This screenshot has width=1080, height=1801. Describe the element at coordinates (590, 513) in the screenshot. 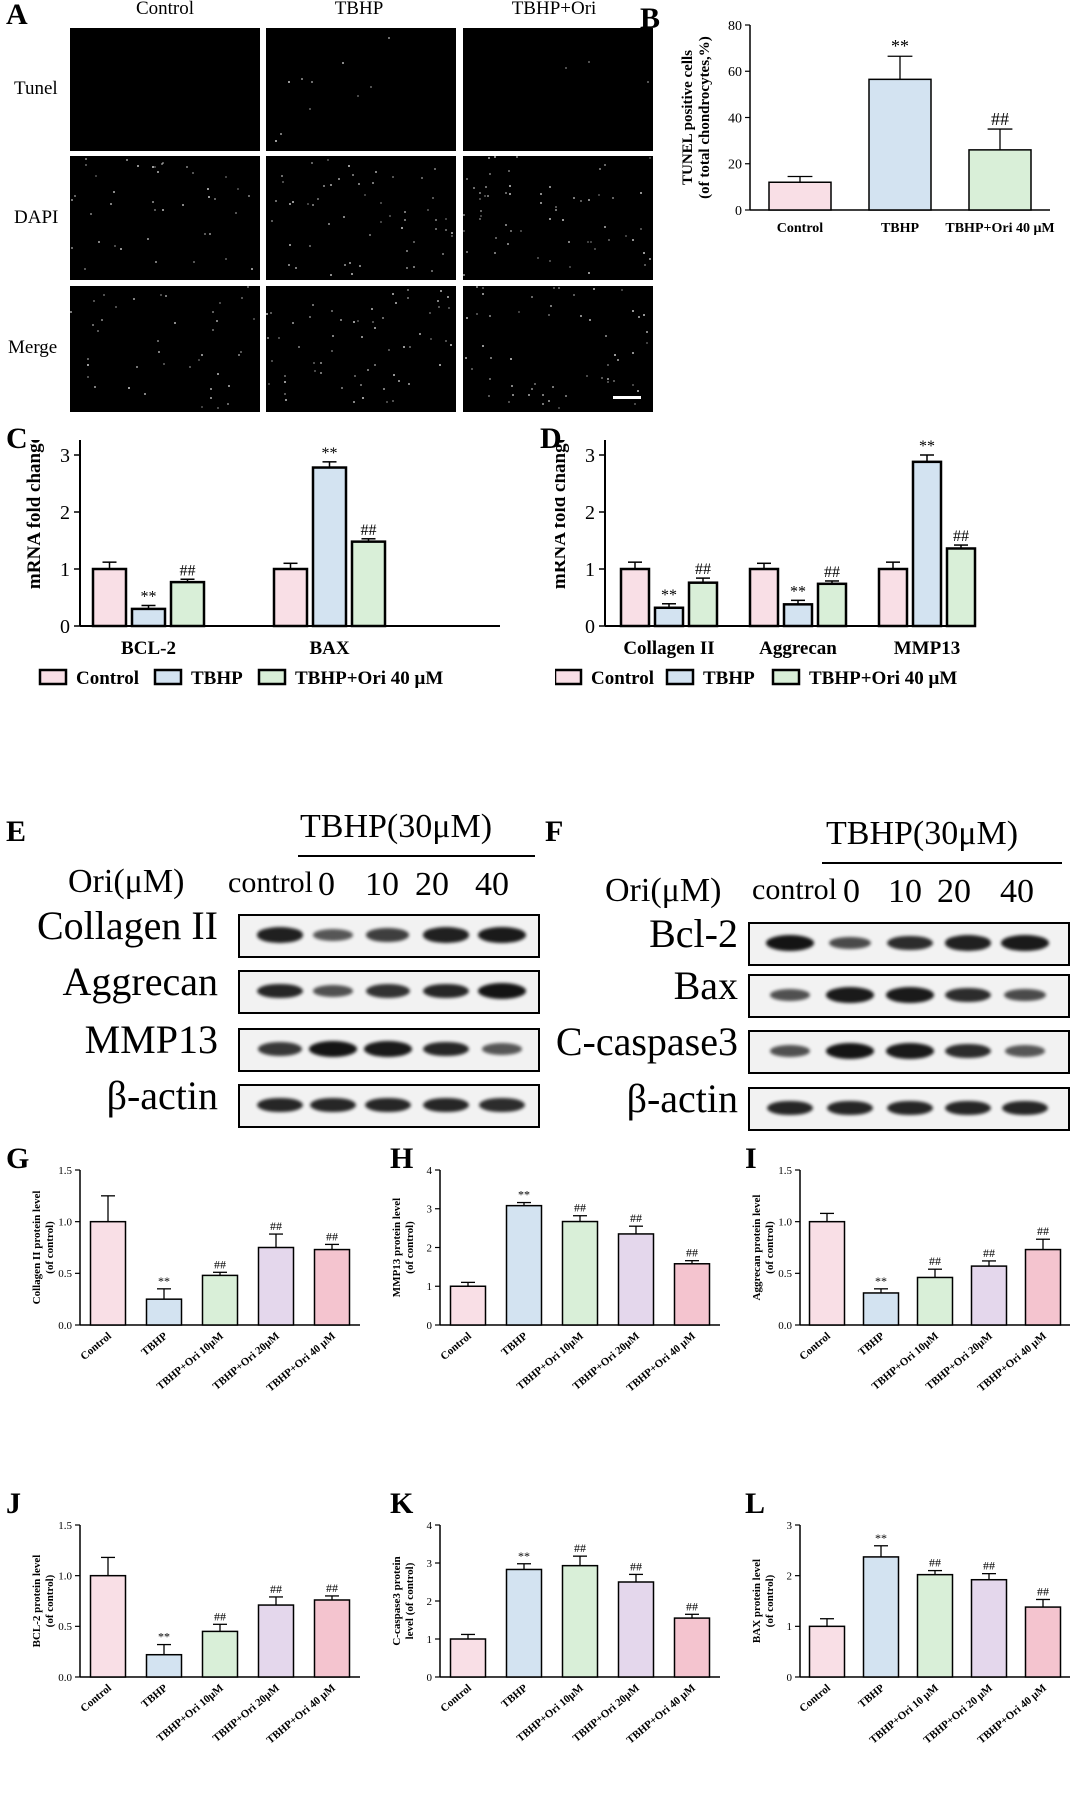

I see `y-tick-label: 2` at that location.